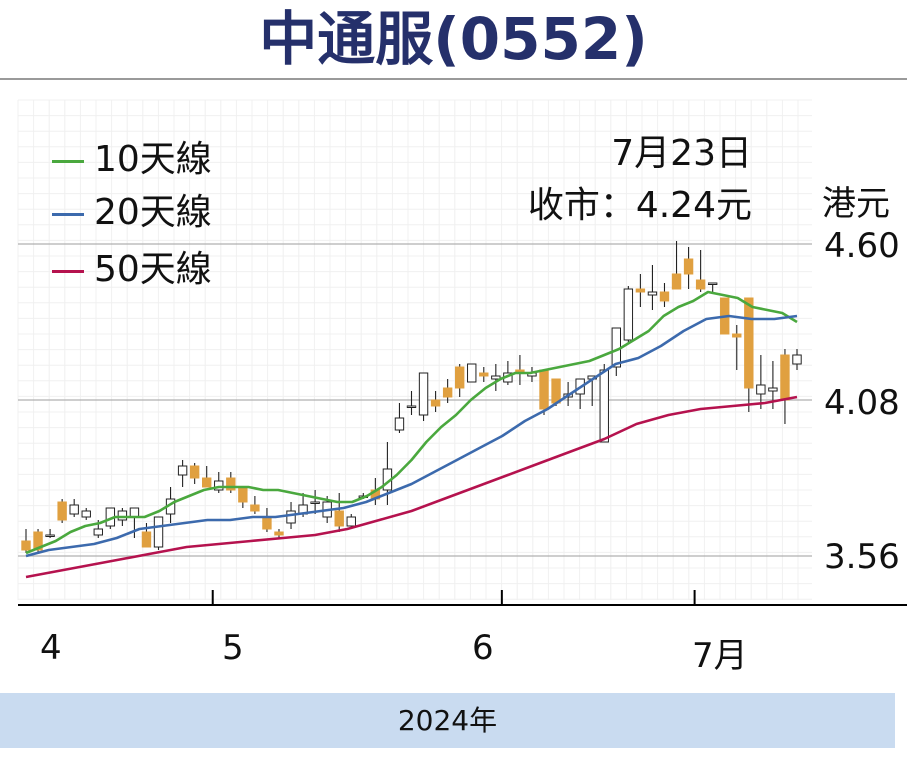 The width and height of the screenshot is (907, 760). What do you see at coordinates (68, 161) in the screenshot?
I see `legend-swatch-ma10` at bounding box center [68, 161].